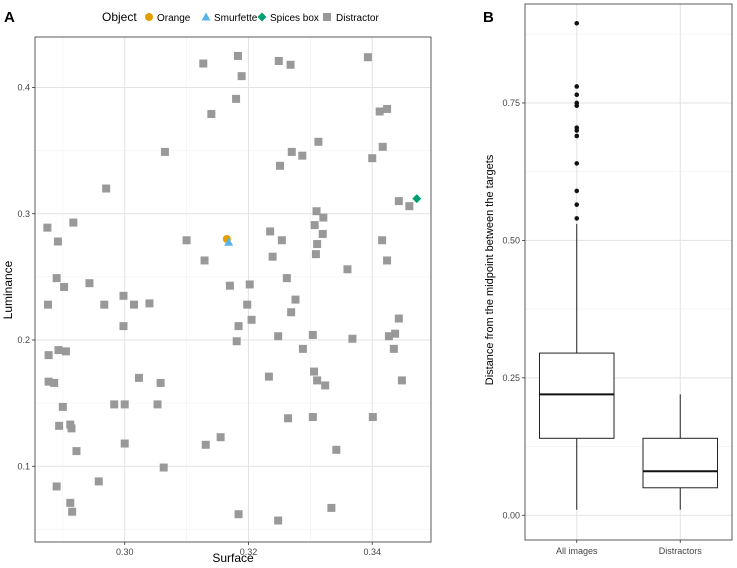 The height and width of the screenshot is (568, 737). What do you see at coordinates (357, 18) in the screenshot?
I see `legend-label-distractor: Distractor` at bounding box center [357, 18].